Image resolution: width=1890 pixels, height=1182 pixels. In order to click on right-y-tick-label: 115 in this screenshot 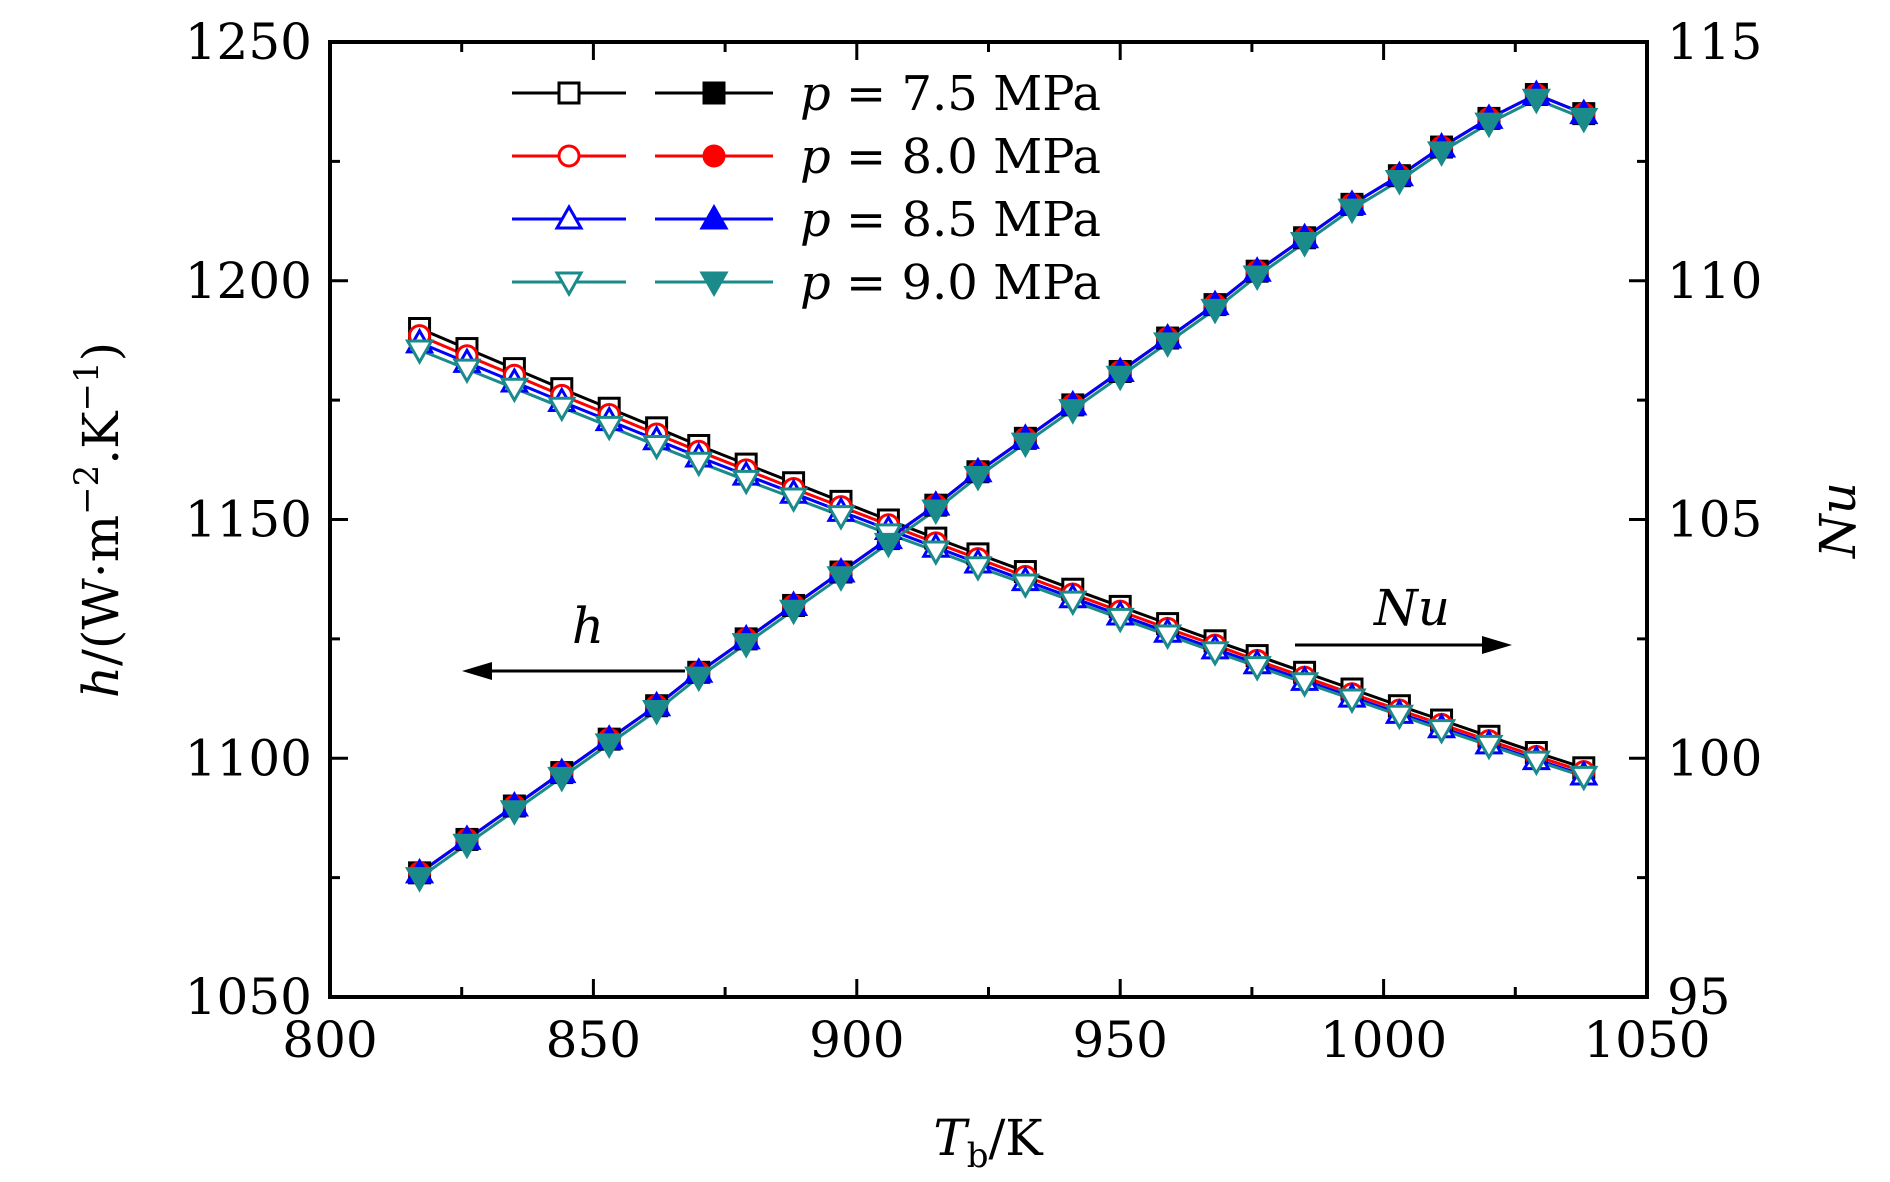, I will do `click(1714, 42)`.